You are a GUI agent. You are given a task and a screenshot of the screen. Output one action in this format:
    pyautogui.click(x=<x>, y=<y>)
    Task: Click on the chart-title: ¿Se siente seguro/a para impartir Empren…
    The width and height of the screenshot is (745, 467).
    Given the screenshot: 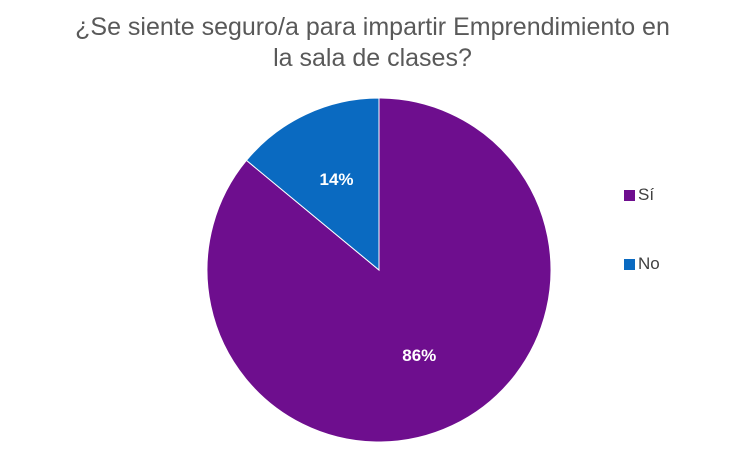 What is the action you would take?
    pyautogui.click(x=372, y=43)
    